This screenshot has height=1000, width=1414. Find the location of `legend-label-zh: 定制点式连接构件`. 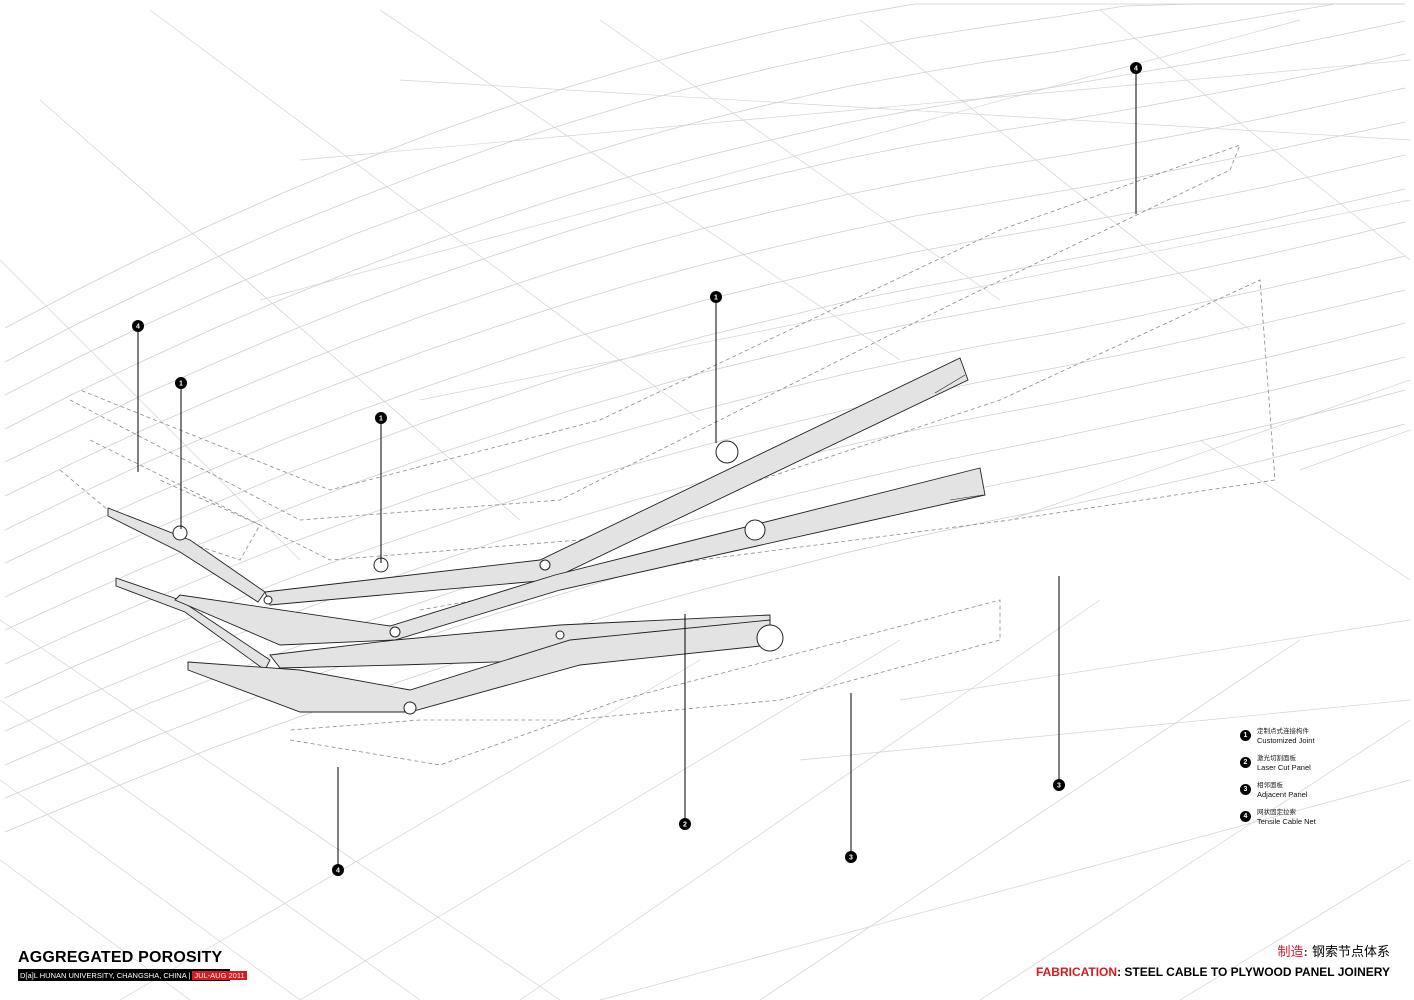

legend-label-zh: 定制点式连接构件 is located at coordinates (1283, 731).